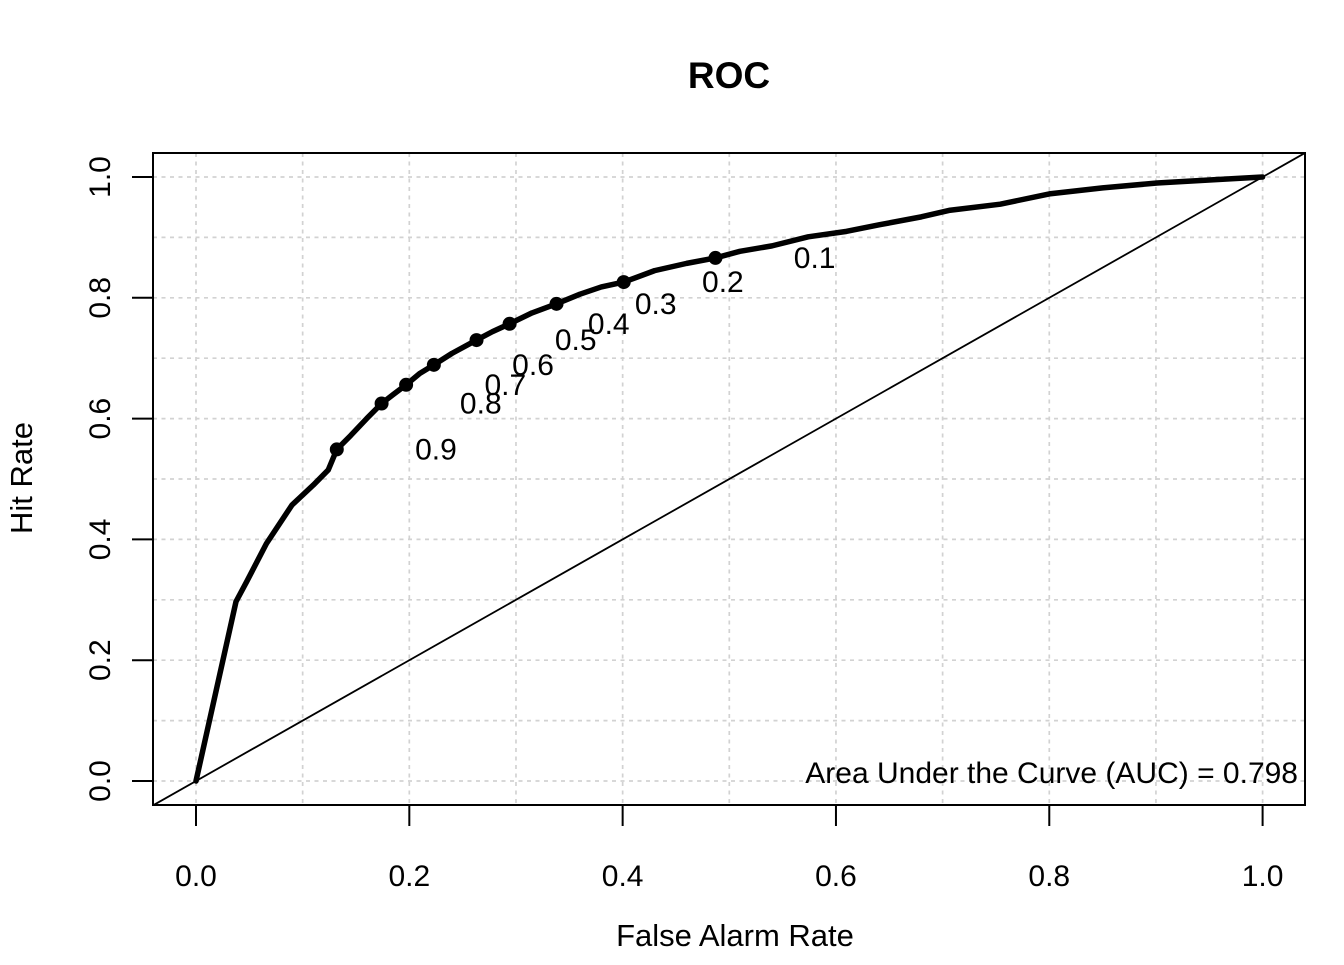 The height and width of the screenshot is (965, 1344). I want to click on y-tick-label: 0.2, so click(100, 660).